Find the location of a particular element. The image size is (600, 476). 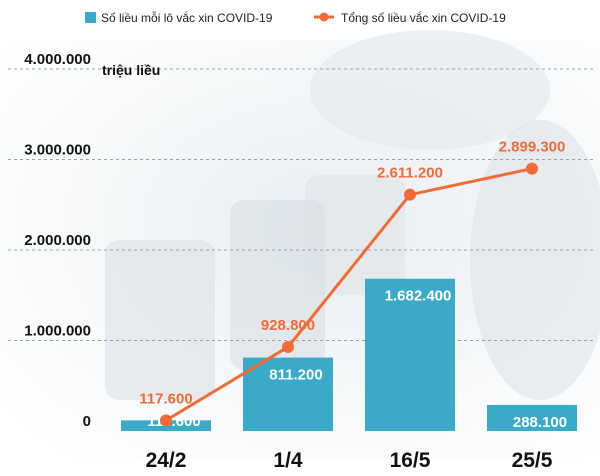

legend-bar-label: Số liều mỗi lô vắc xin COVID-19 is located at coordinates (187, 17).